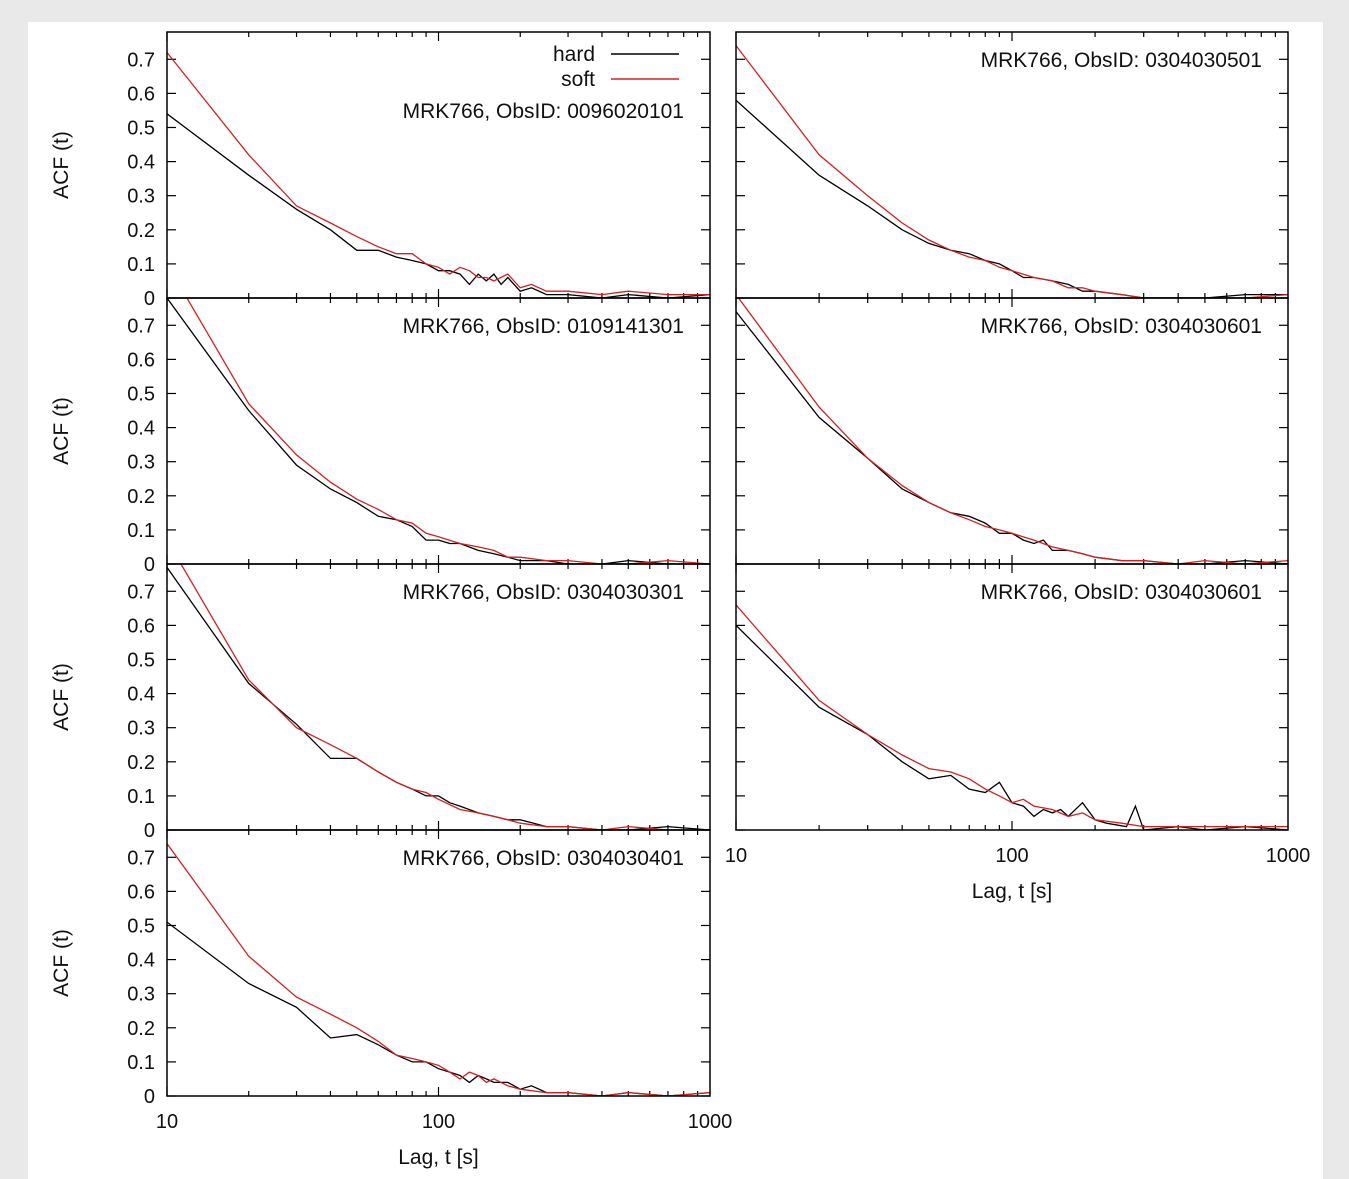  What do you see at coordinates (574, 54) in the screenshot?
I see `legend-label-hard: hard` at bounding box center [574, 54].